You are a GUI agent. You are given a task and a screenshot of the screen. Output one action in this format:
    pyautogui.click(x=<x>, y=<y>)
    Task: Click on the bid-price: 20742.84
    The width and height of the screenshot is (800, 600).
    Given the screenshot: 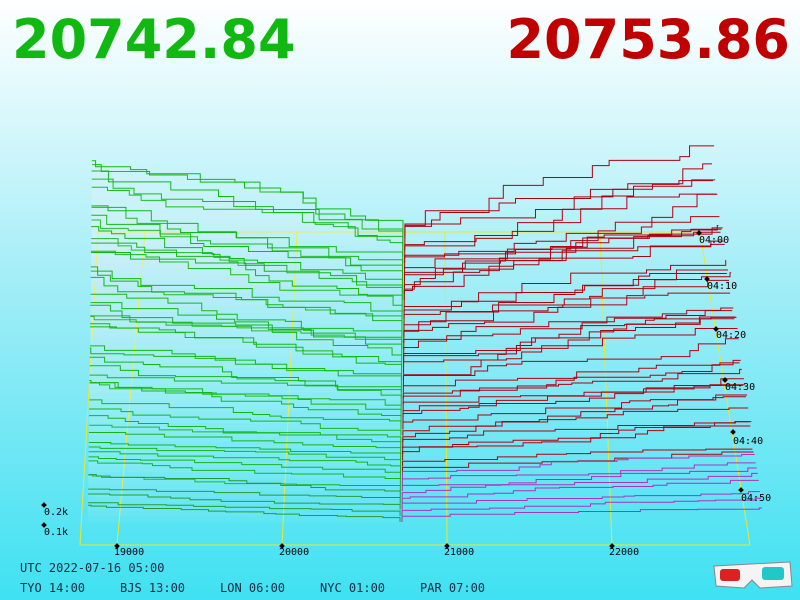 What is the action you would take?
    pyautogui.click(x=154, y=39)
    